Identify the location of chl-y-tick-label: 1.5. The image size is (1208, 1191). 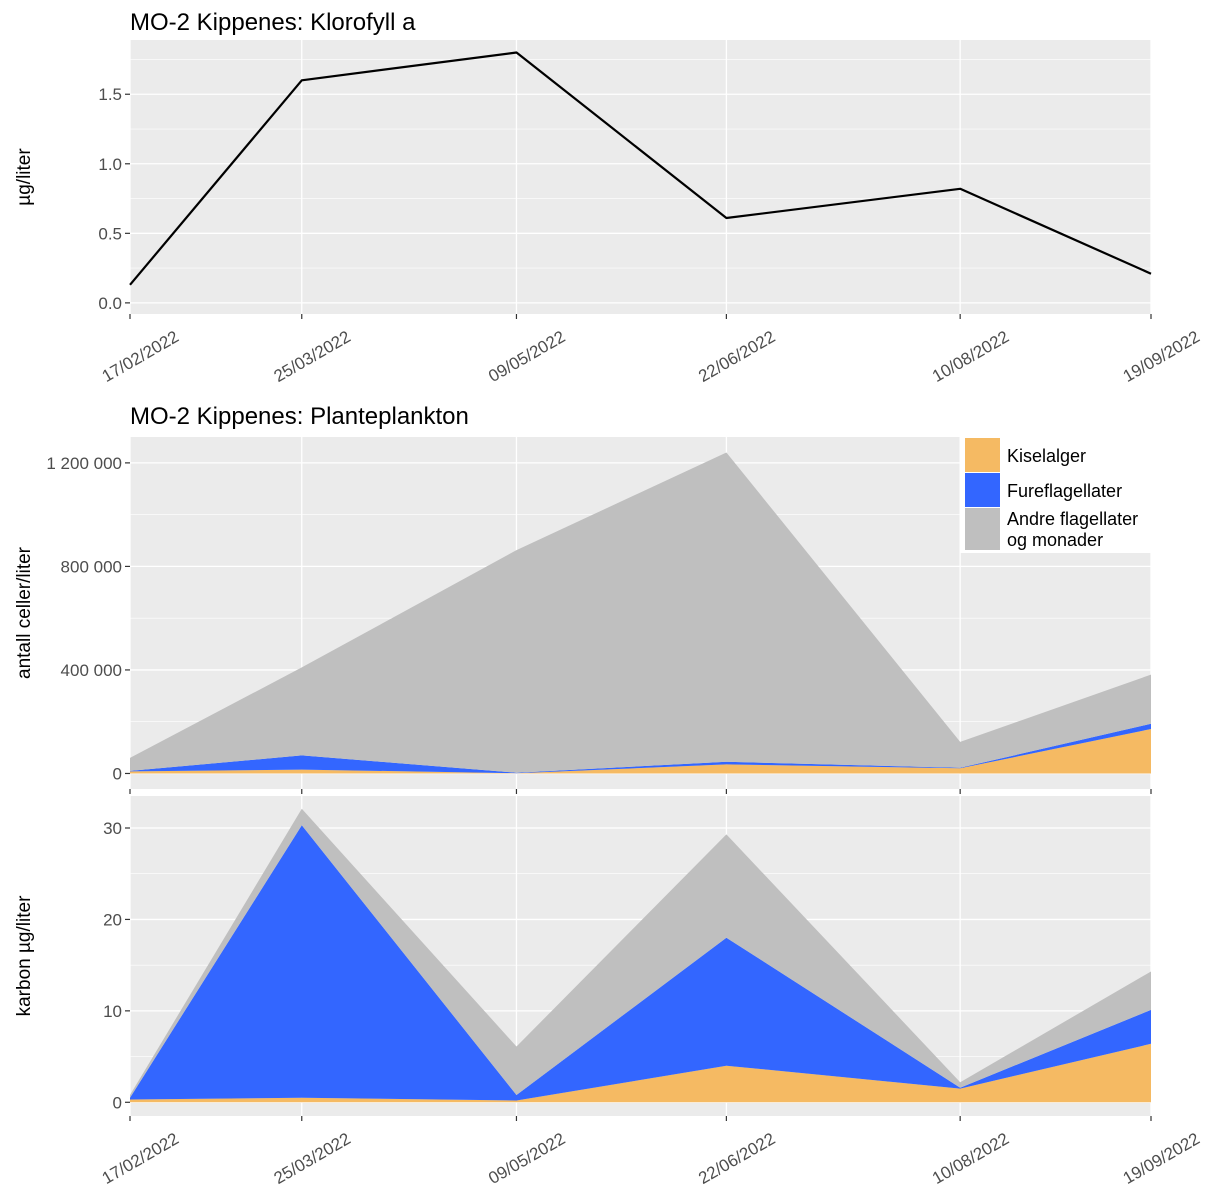
(110, 94).